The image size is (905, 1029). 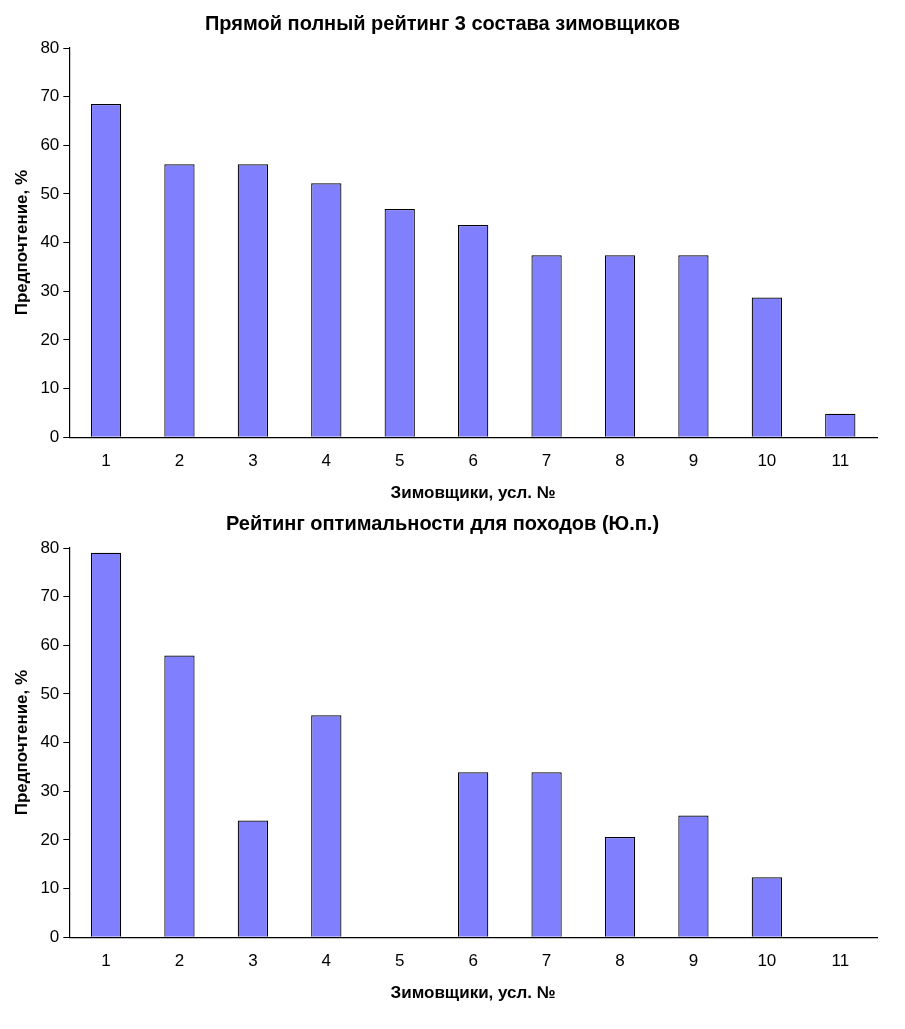 What do you see at coordinates (442, 22) in the screenshot?
I see `chart-title: Прямой полный рейтинг 3 состава зимовщиков` at bounding box center [442, 22].